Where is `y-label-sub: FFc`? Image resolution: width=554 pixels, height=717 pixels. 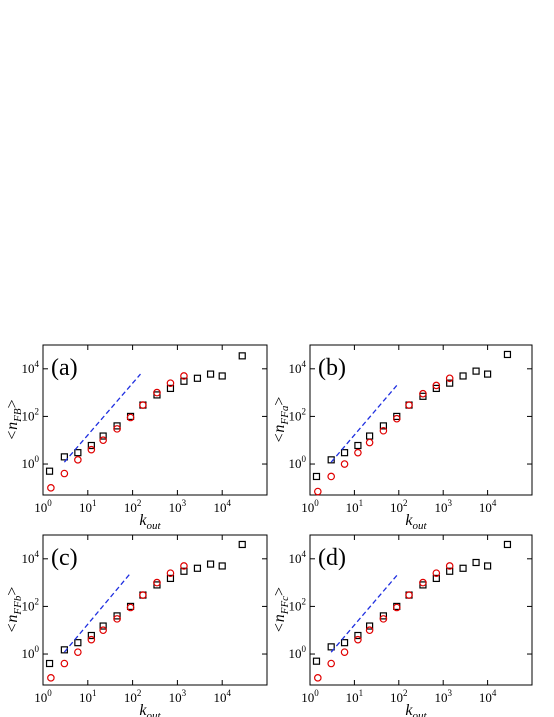
y-label-sub: FFc is located at coordinates (285, 605).